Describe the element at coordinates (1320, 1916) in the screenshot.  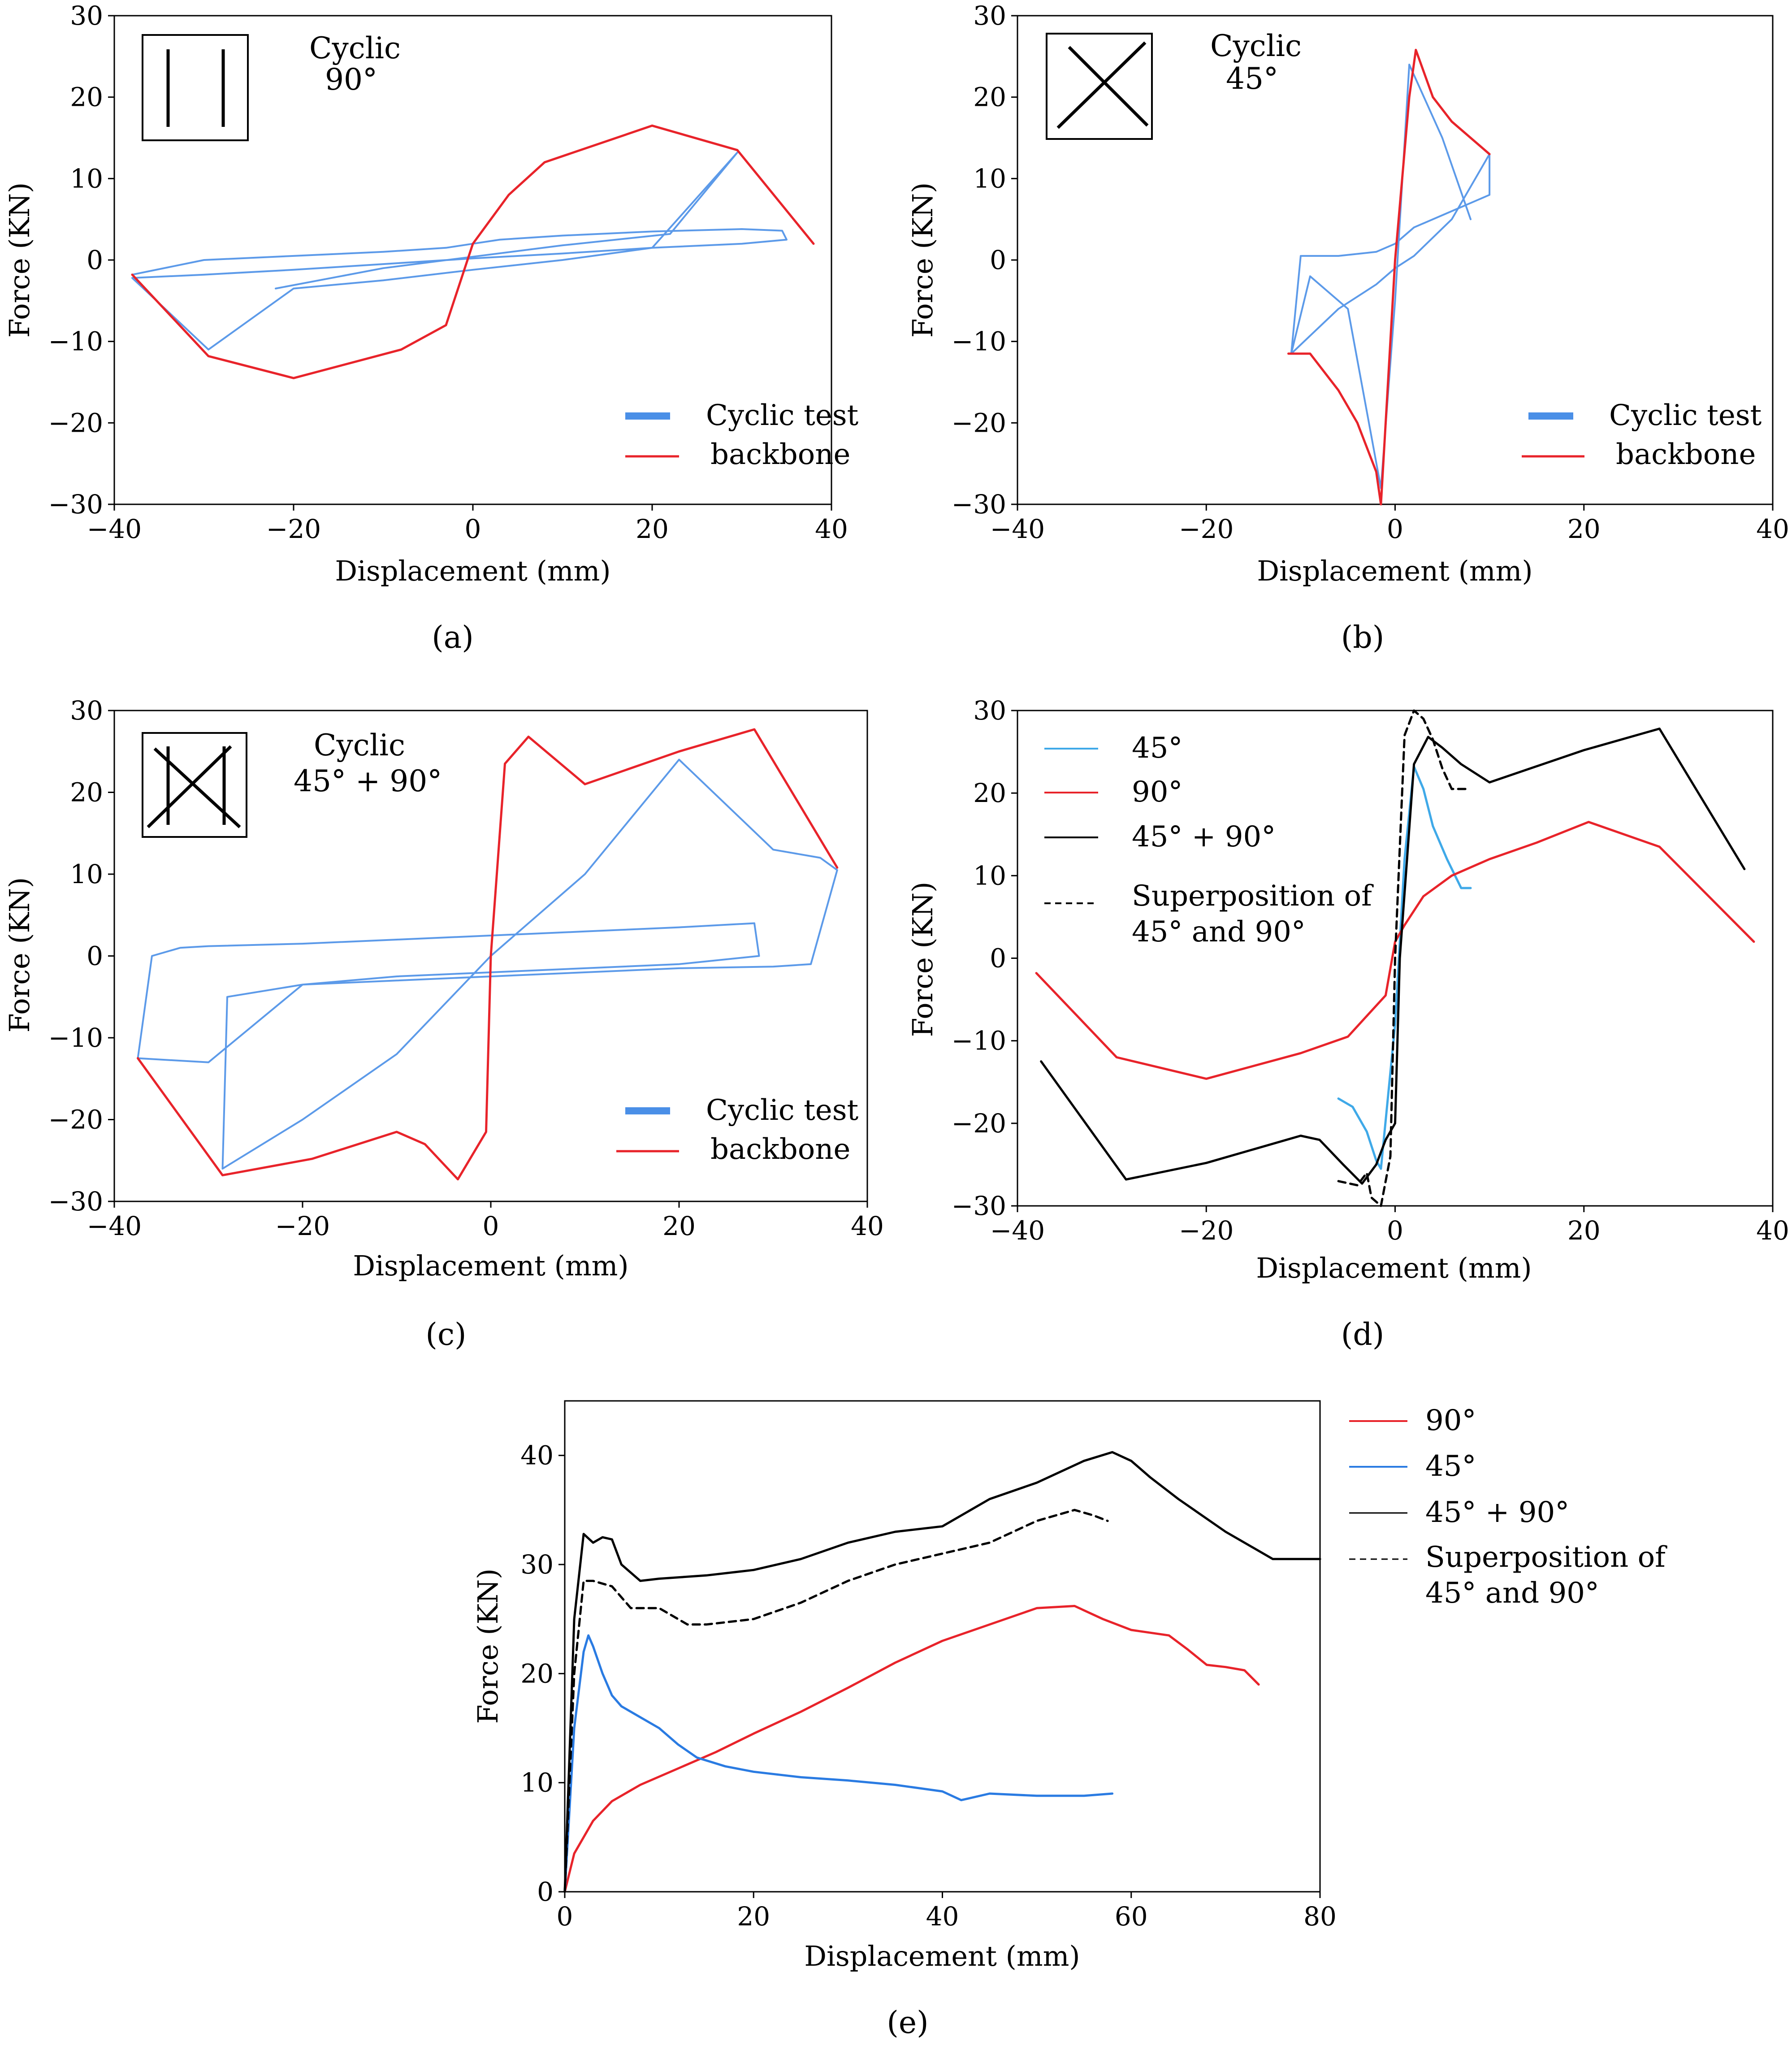
I see `x-tick-label: 80` at that location.